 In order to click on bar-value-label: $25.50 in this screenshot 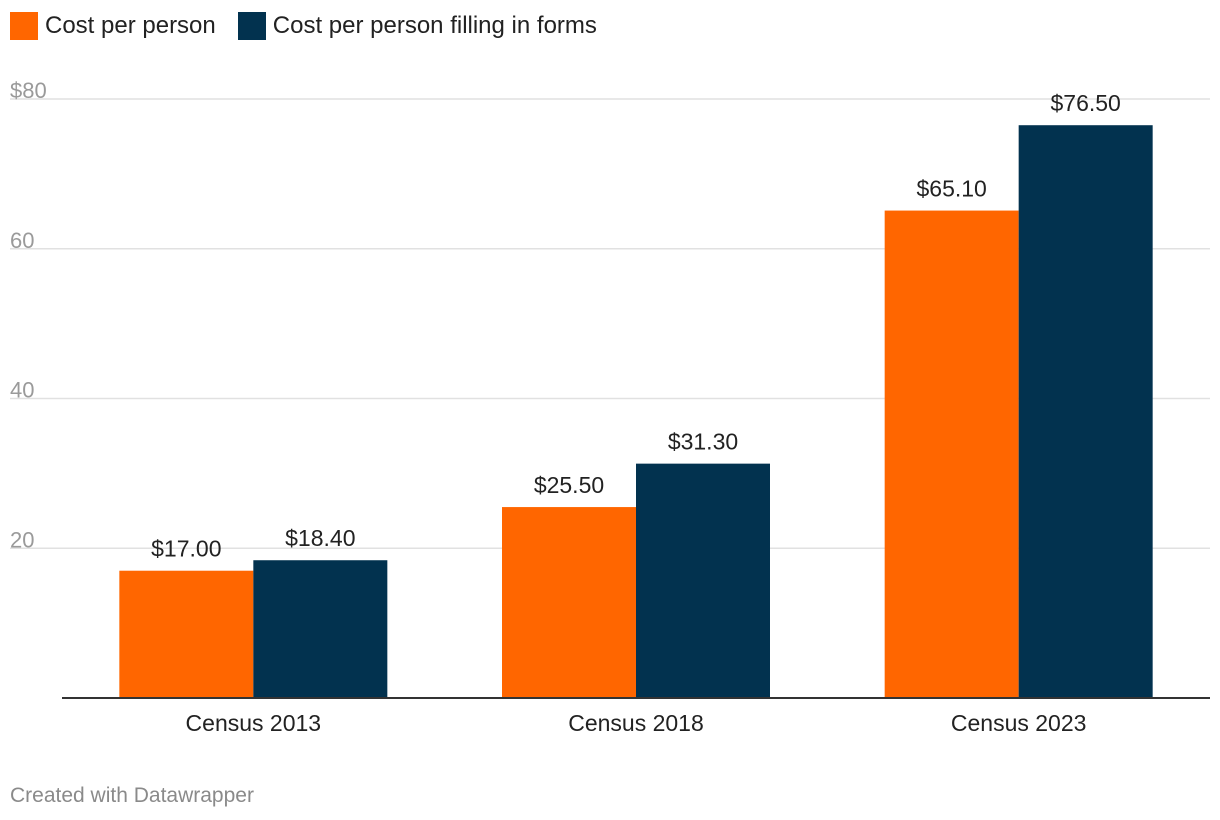, I will do `click(569, 485)`.